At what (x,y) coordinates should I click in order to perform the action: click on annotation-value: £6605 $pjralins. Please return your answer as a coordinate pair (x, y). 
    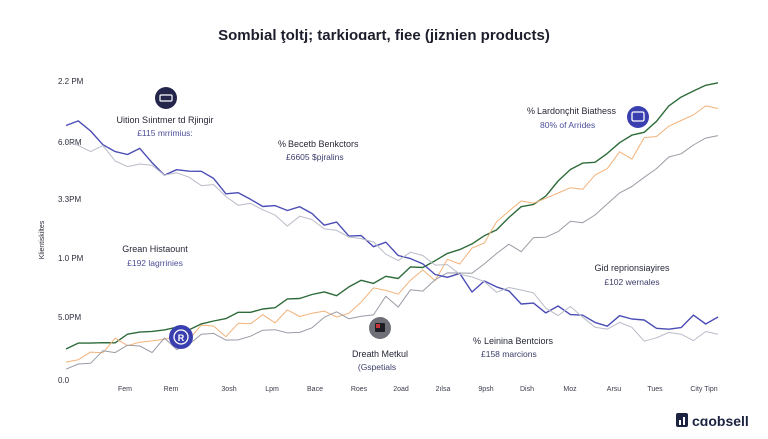
    Looking at the image, I should click on (315, 157).